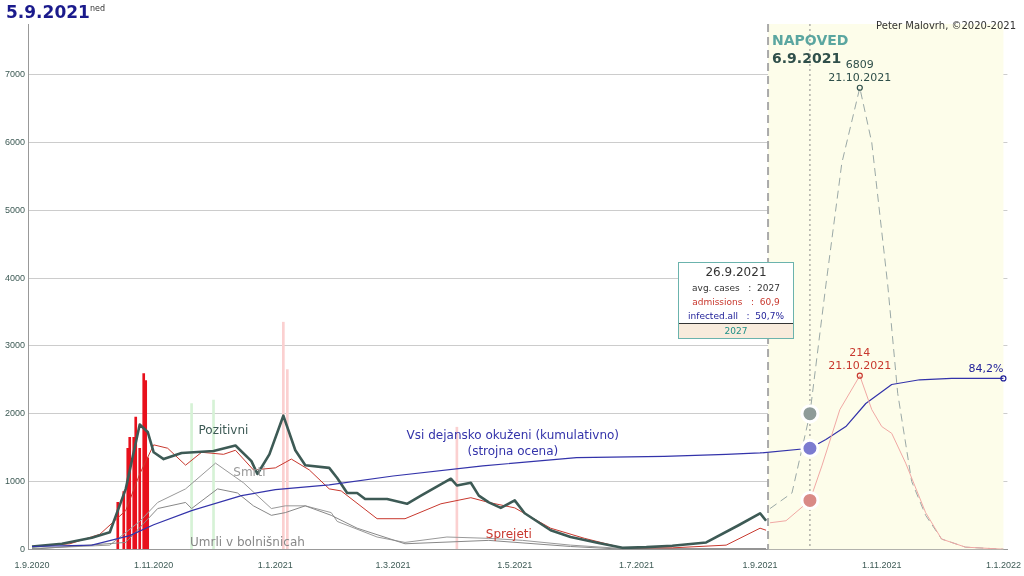 The width and height of the screenshot is (1024, 576). What do you see at coordinates (15, 142) in the screenshot?
I see `y-tick-label: 6000` at bounding box center [15, 142].